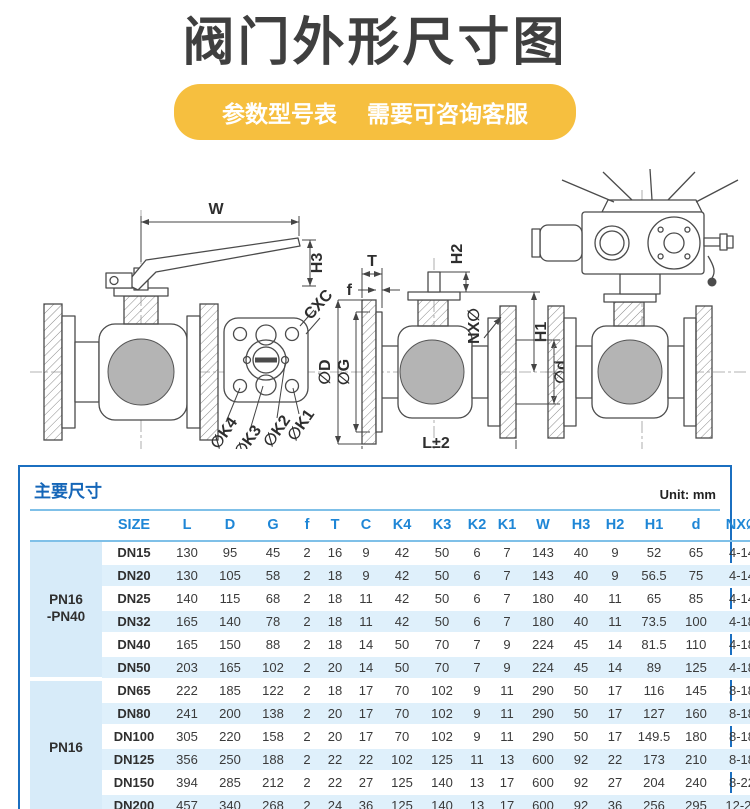  Describe the element at coordinates (134, 801) in the screenshot. I see `size-cell: DN200` at that location.